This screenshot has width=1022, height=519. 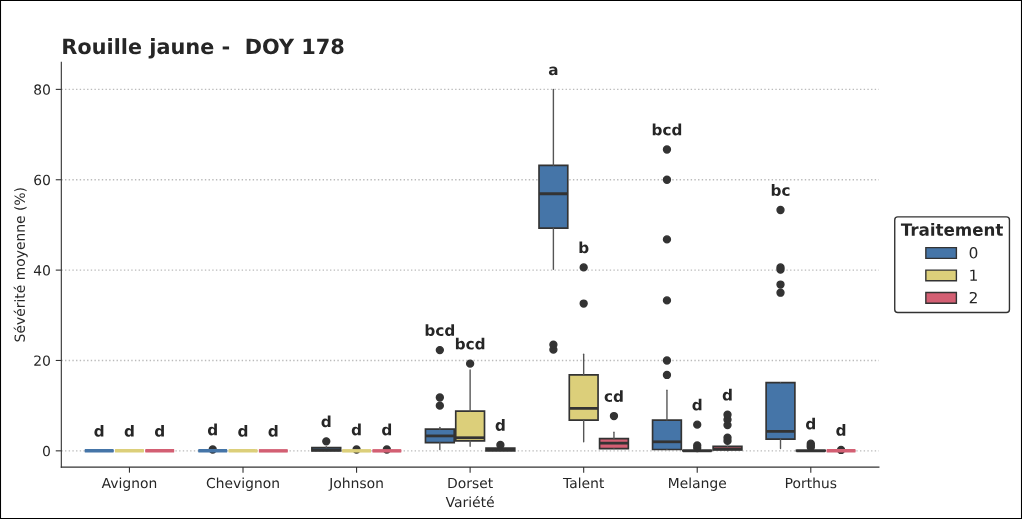 I want to click on legend-label: 2, so click(x=973, y=297).